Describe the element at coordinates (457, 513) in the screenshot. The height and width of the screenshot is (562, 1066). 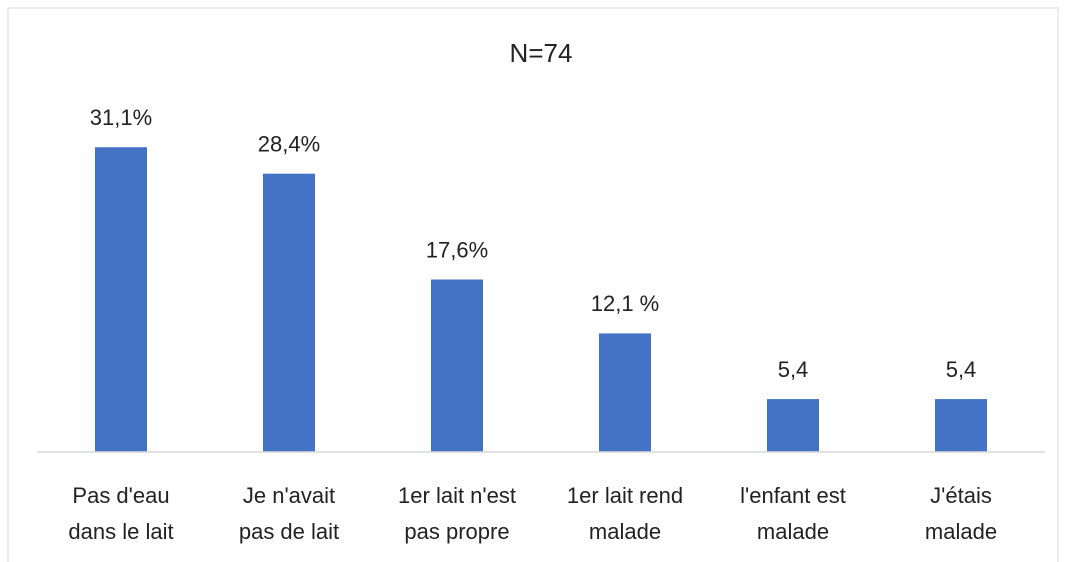
I see `x-tick-label: 1er lait n'est pas propre` at that location.